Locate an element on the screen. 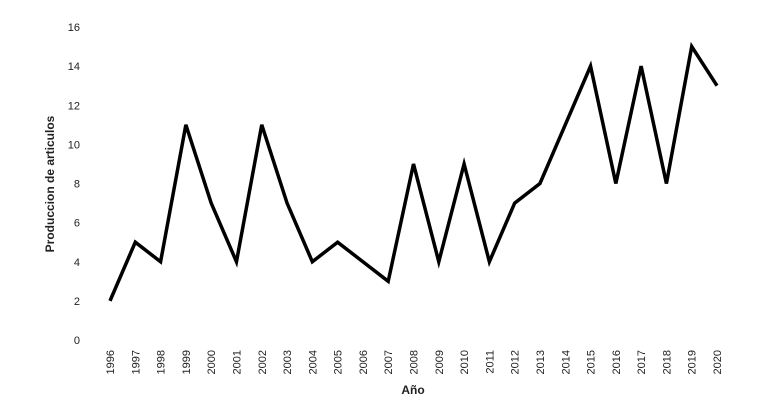  x-tick-label: 2000 is located at coordinates (212, 362).